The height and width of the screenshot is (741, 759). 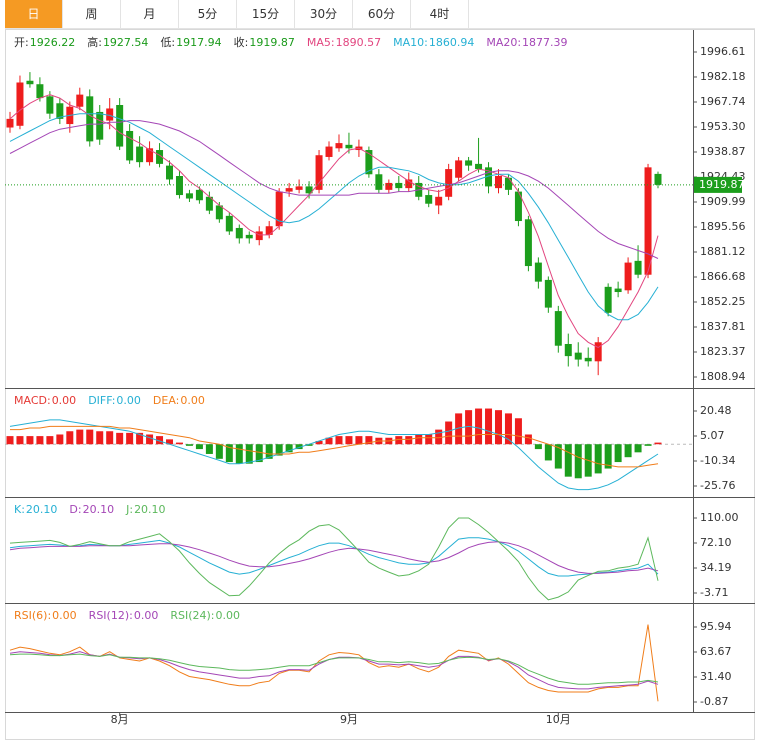 I want to click on y-tick-label: 1808.94, so click(x=723, y=376).